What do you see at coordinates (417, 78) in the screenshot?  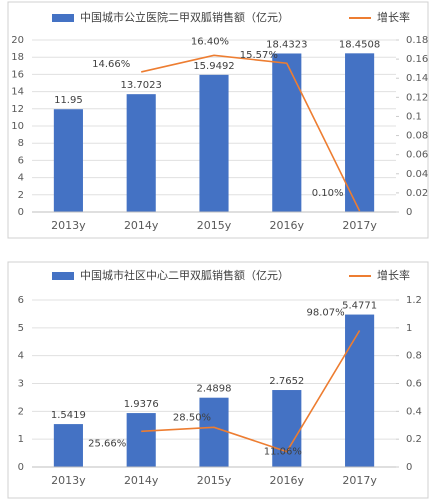 I see `y2-tick-label: 0.14` at bounding box center [417, 78].